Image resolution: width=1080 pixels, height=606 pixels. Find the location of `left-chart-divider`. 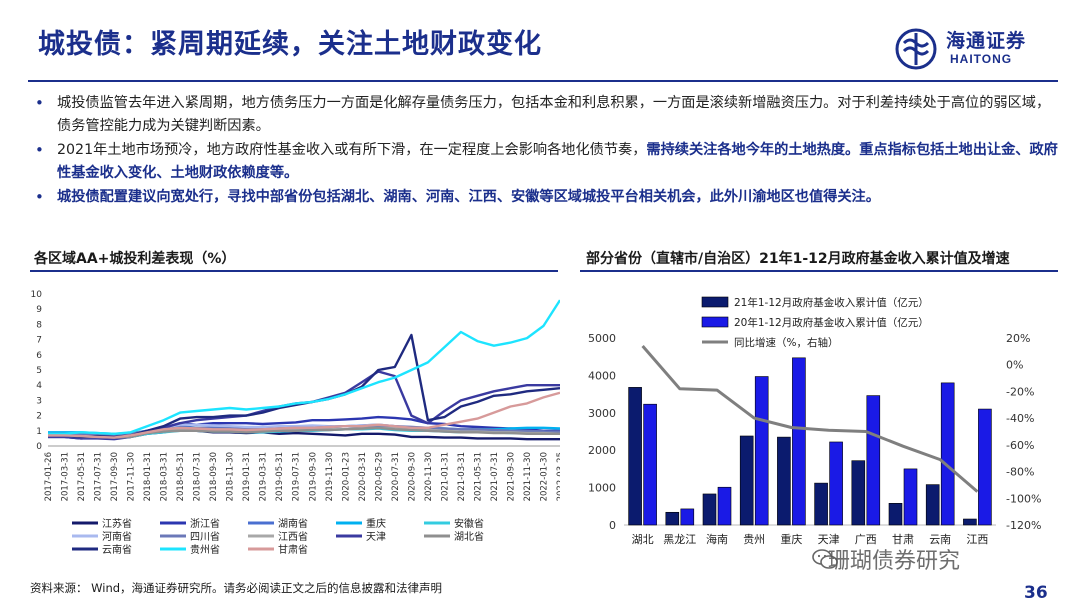

left-chart-divider is located at coordinates (294, 271).